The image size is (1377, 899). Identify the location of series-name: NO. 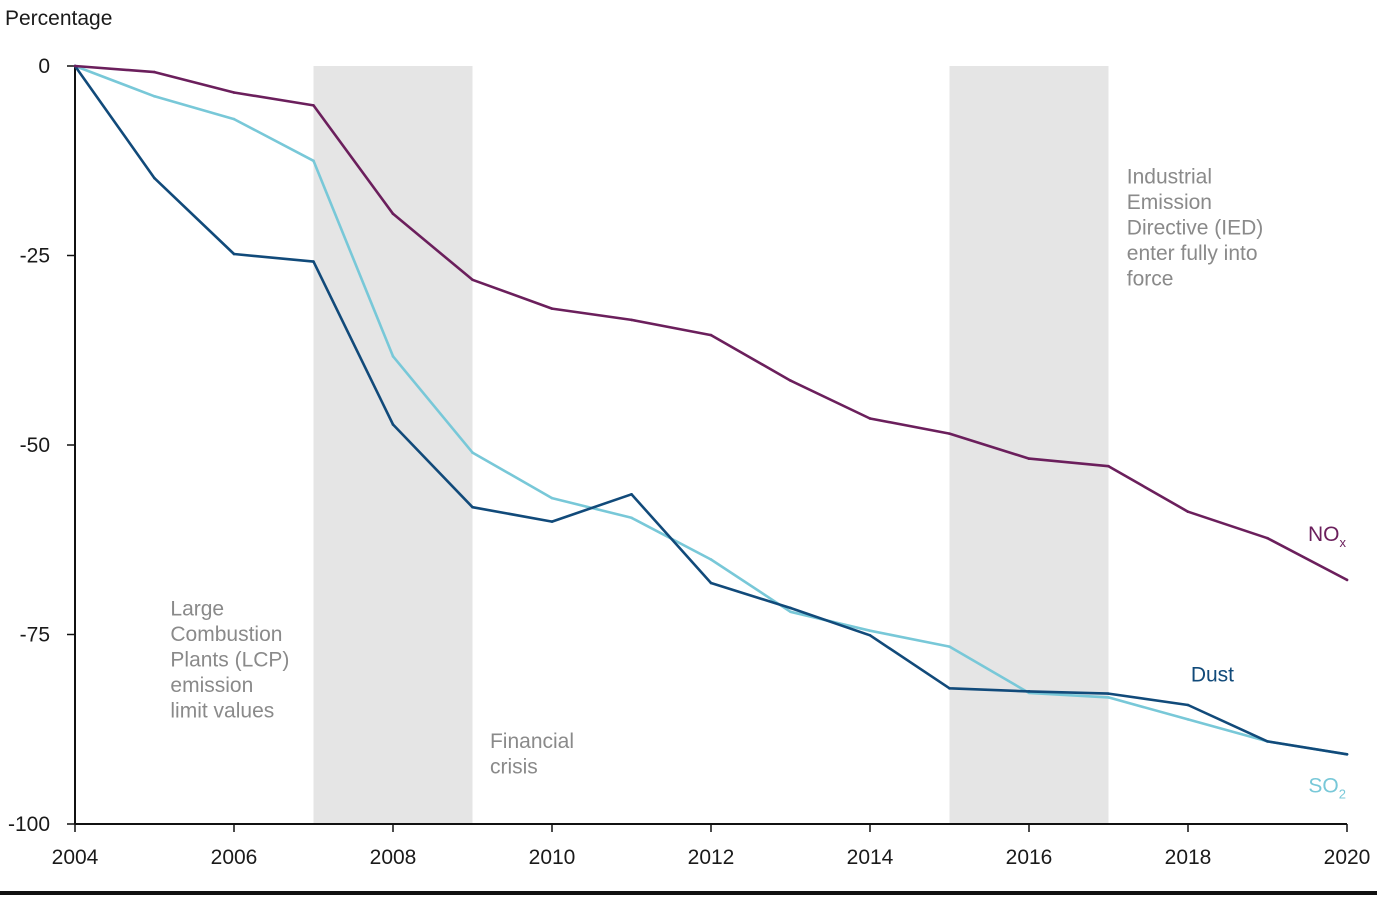
(1324, 534).